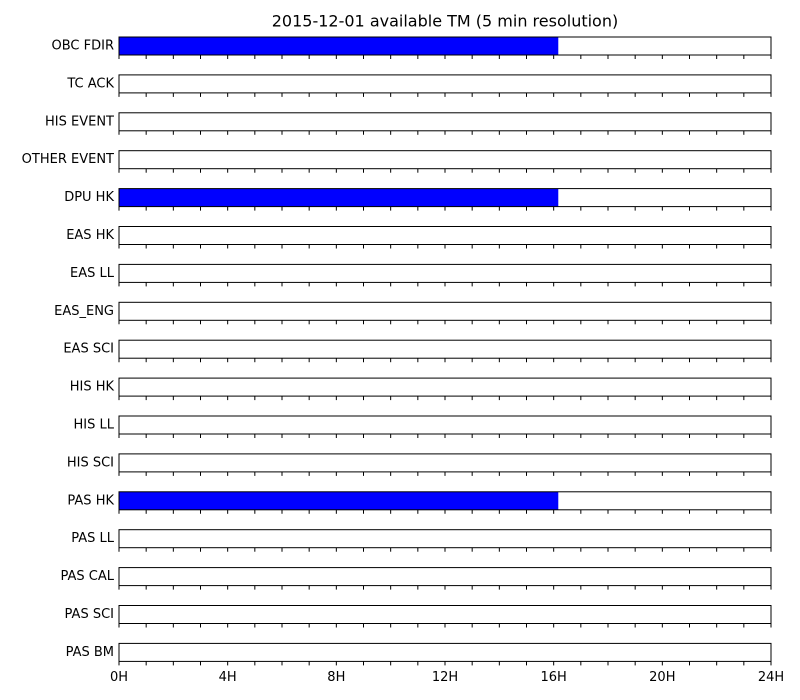 Image resolution: width=800 pixels, height=700 pixels. What do you see at coordinates (119, 677) in the screenshot?
I see `x-tick-label: 0H` at bounding box center [119, 677].